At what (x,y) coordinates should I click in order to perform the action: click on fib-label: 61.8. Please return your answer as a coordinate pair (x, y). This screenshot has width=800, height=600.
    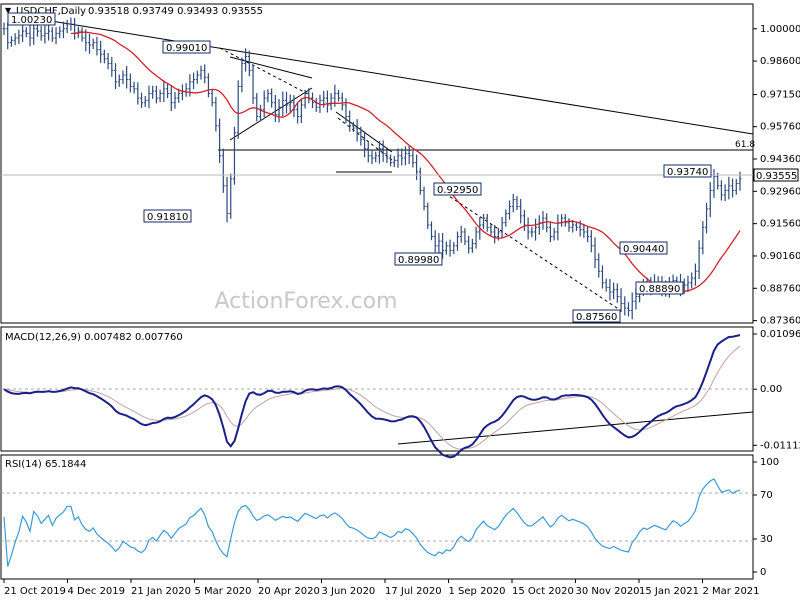
    Looking at the image, I should click on (745, 145).